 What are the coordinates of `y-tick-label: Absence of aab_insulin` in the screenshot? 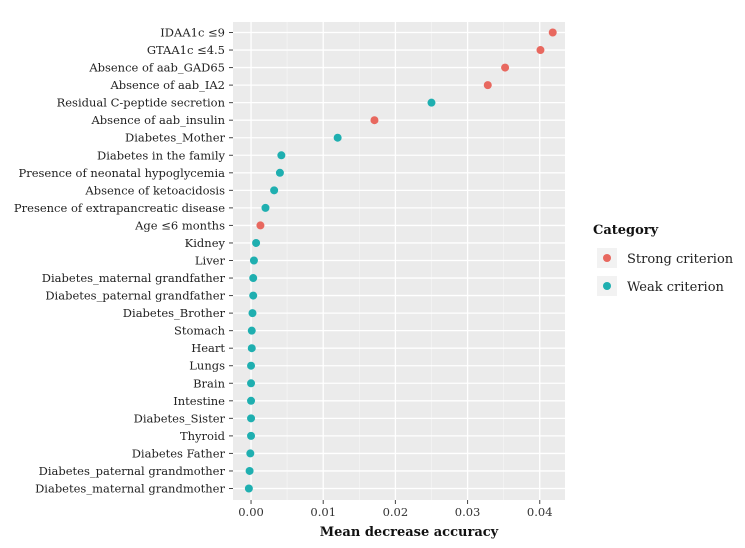 It's located at (158, 120).